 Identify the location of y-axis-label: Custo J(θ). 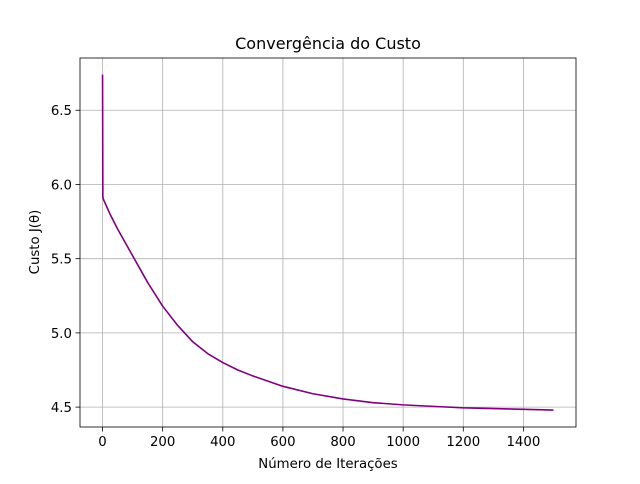
(35, 242).